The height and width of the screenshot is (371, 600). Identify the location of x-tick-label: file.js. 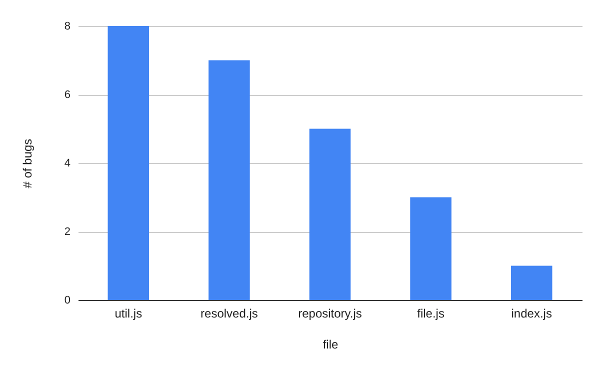
(430, 313).